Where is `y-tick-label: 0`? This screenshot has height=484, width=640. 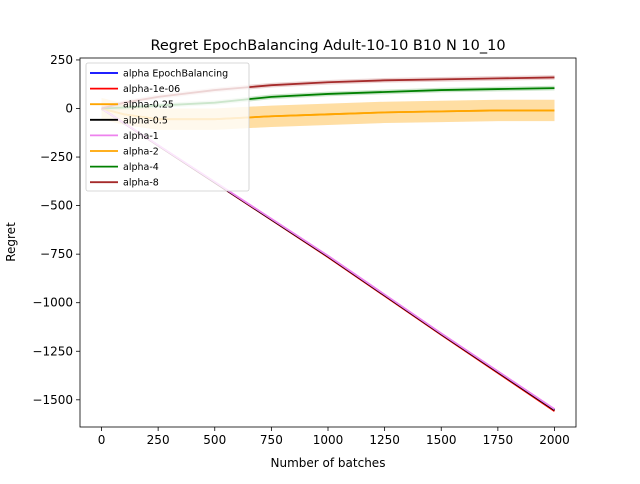
y-tick-label: 0 is located at coordinates (69, 108).